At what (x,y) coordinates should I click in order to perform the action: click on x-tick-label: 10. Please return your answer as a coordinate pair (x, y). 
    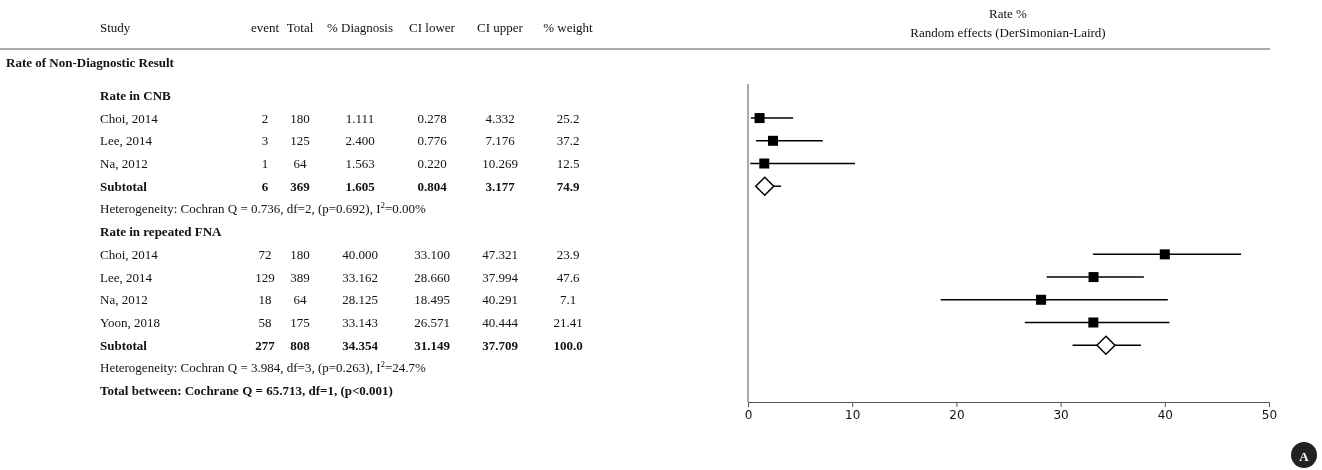
    Looking at the image, I should click on (853, 414).